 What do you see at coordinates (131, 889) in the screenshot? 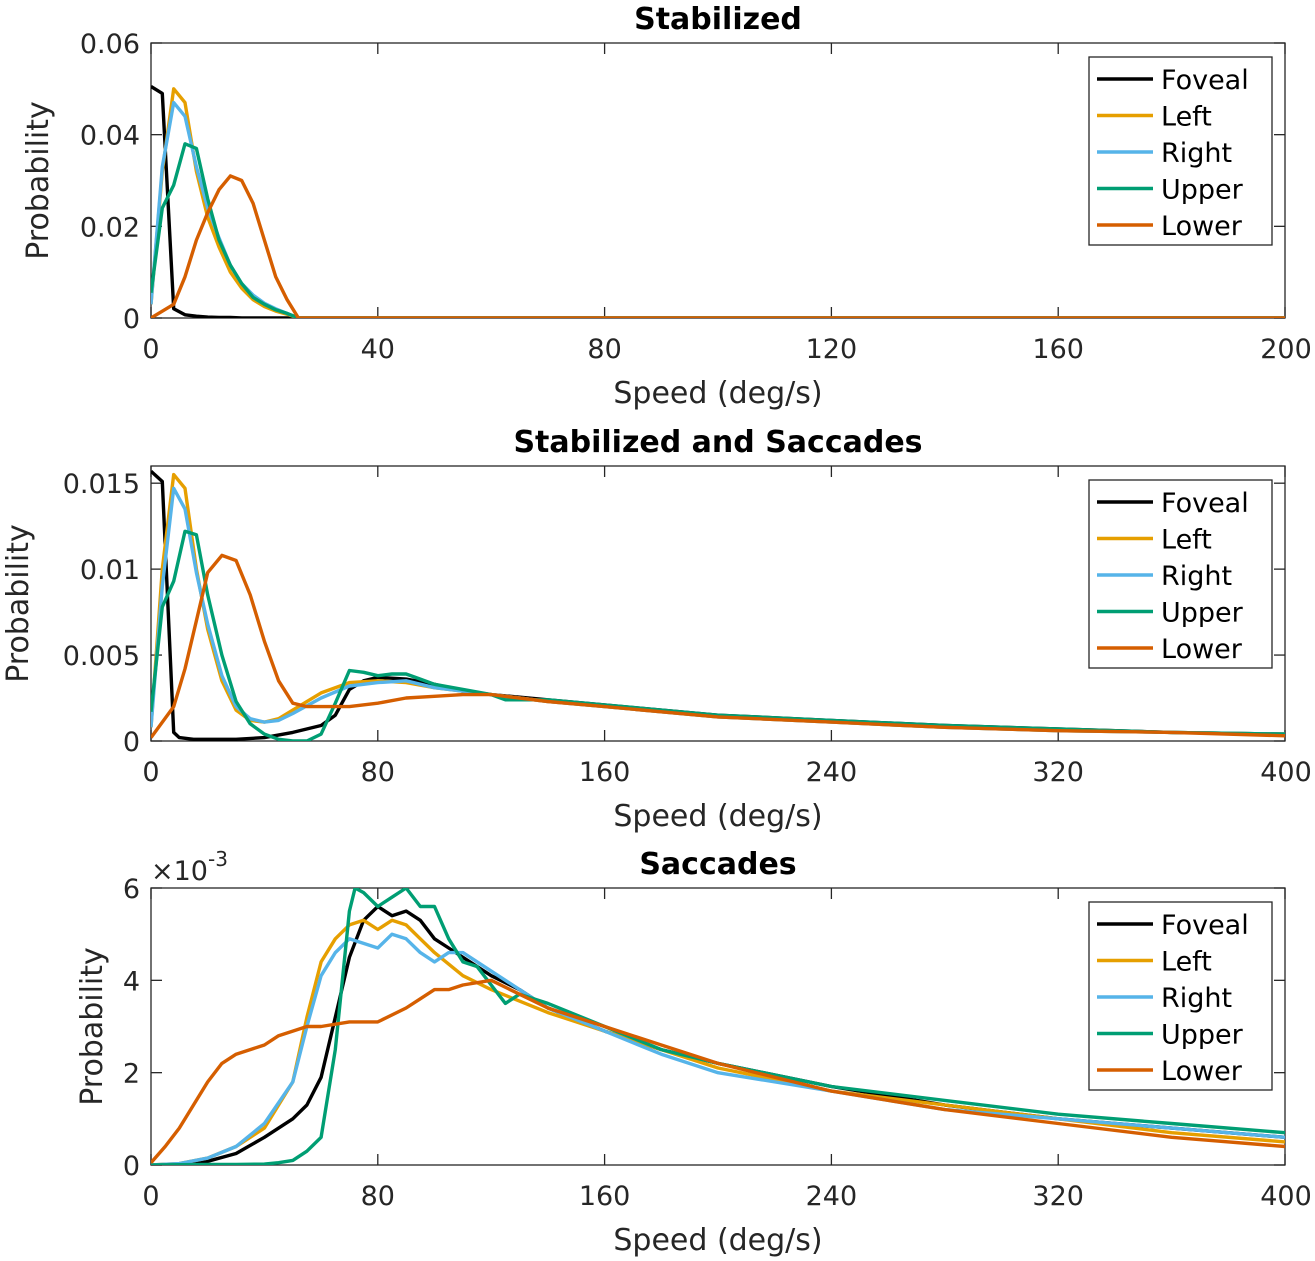
I see `y-tick-label: 6` at bounding box center [131, 889].